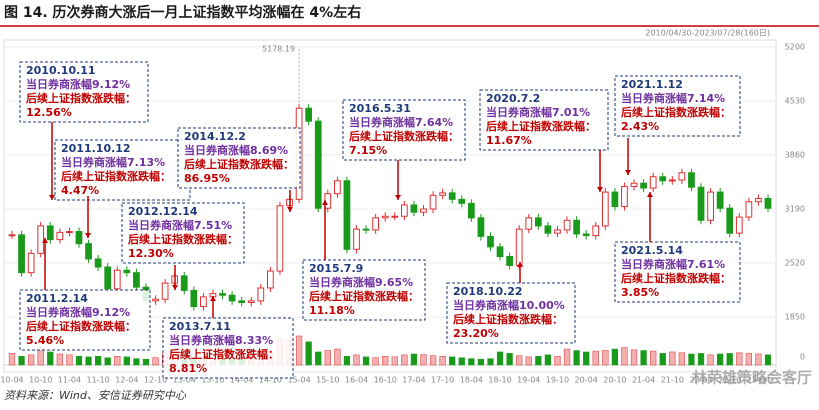  I want to click on x-tick-label: 18-10, so click(499, 380).